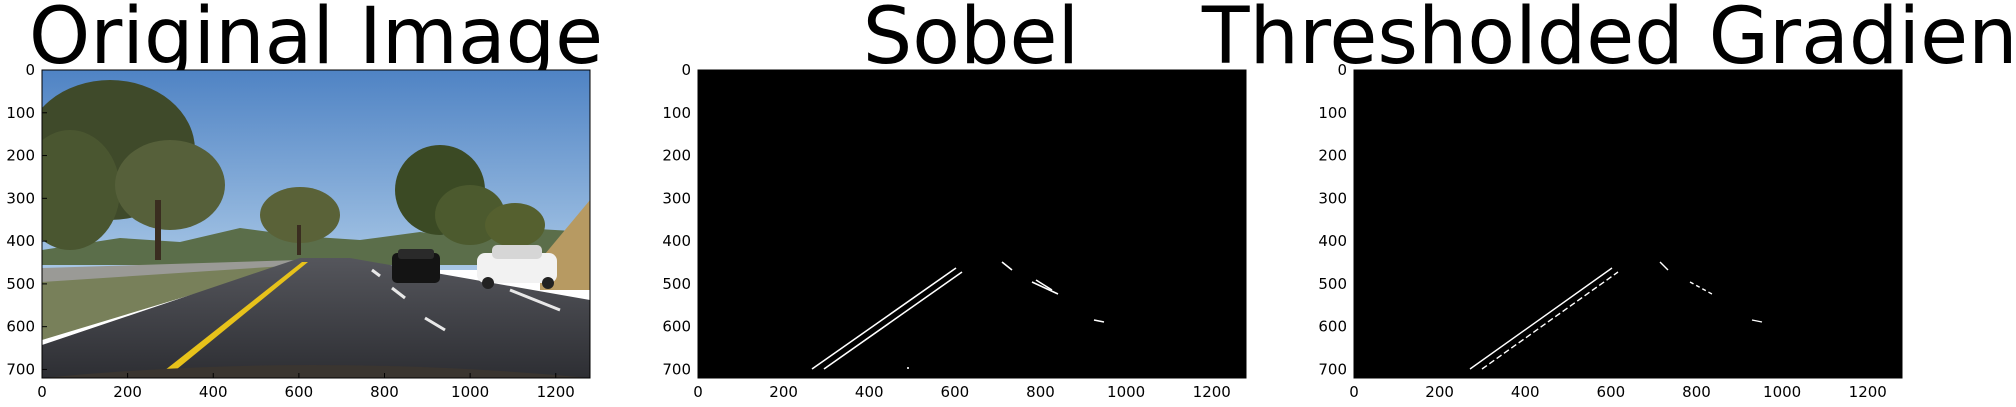 This screenshot has width=2016, height=407. I want to click on car-hood, so click(316, 371).